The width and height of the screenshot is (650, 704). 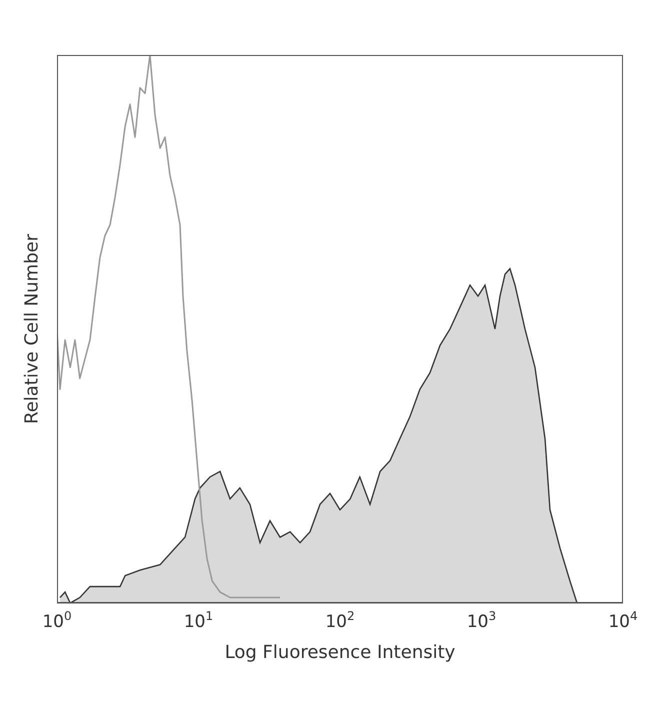 I want to click on x-tick-label: 10$^{3}$, so click(x=481, y=620).